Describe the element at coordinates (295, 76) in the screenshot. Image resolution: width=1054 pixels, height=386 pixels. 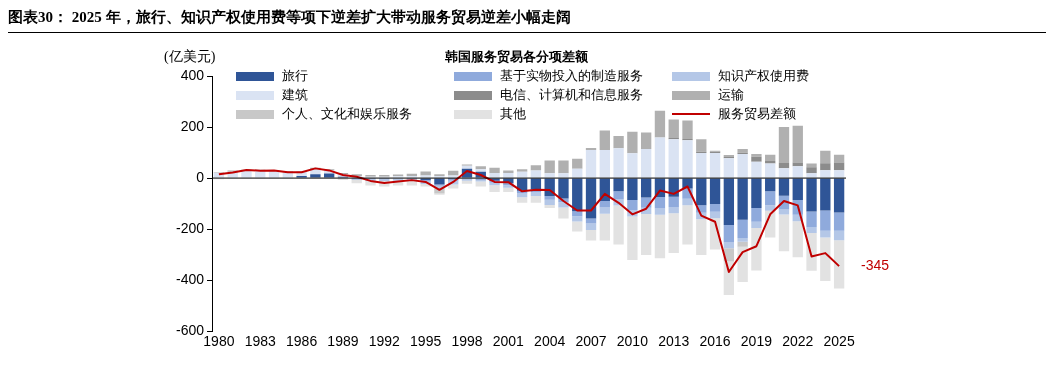
I see `legend-label: 旅行` at that location.